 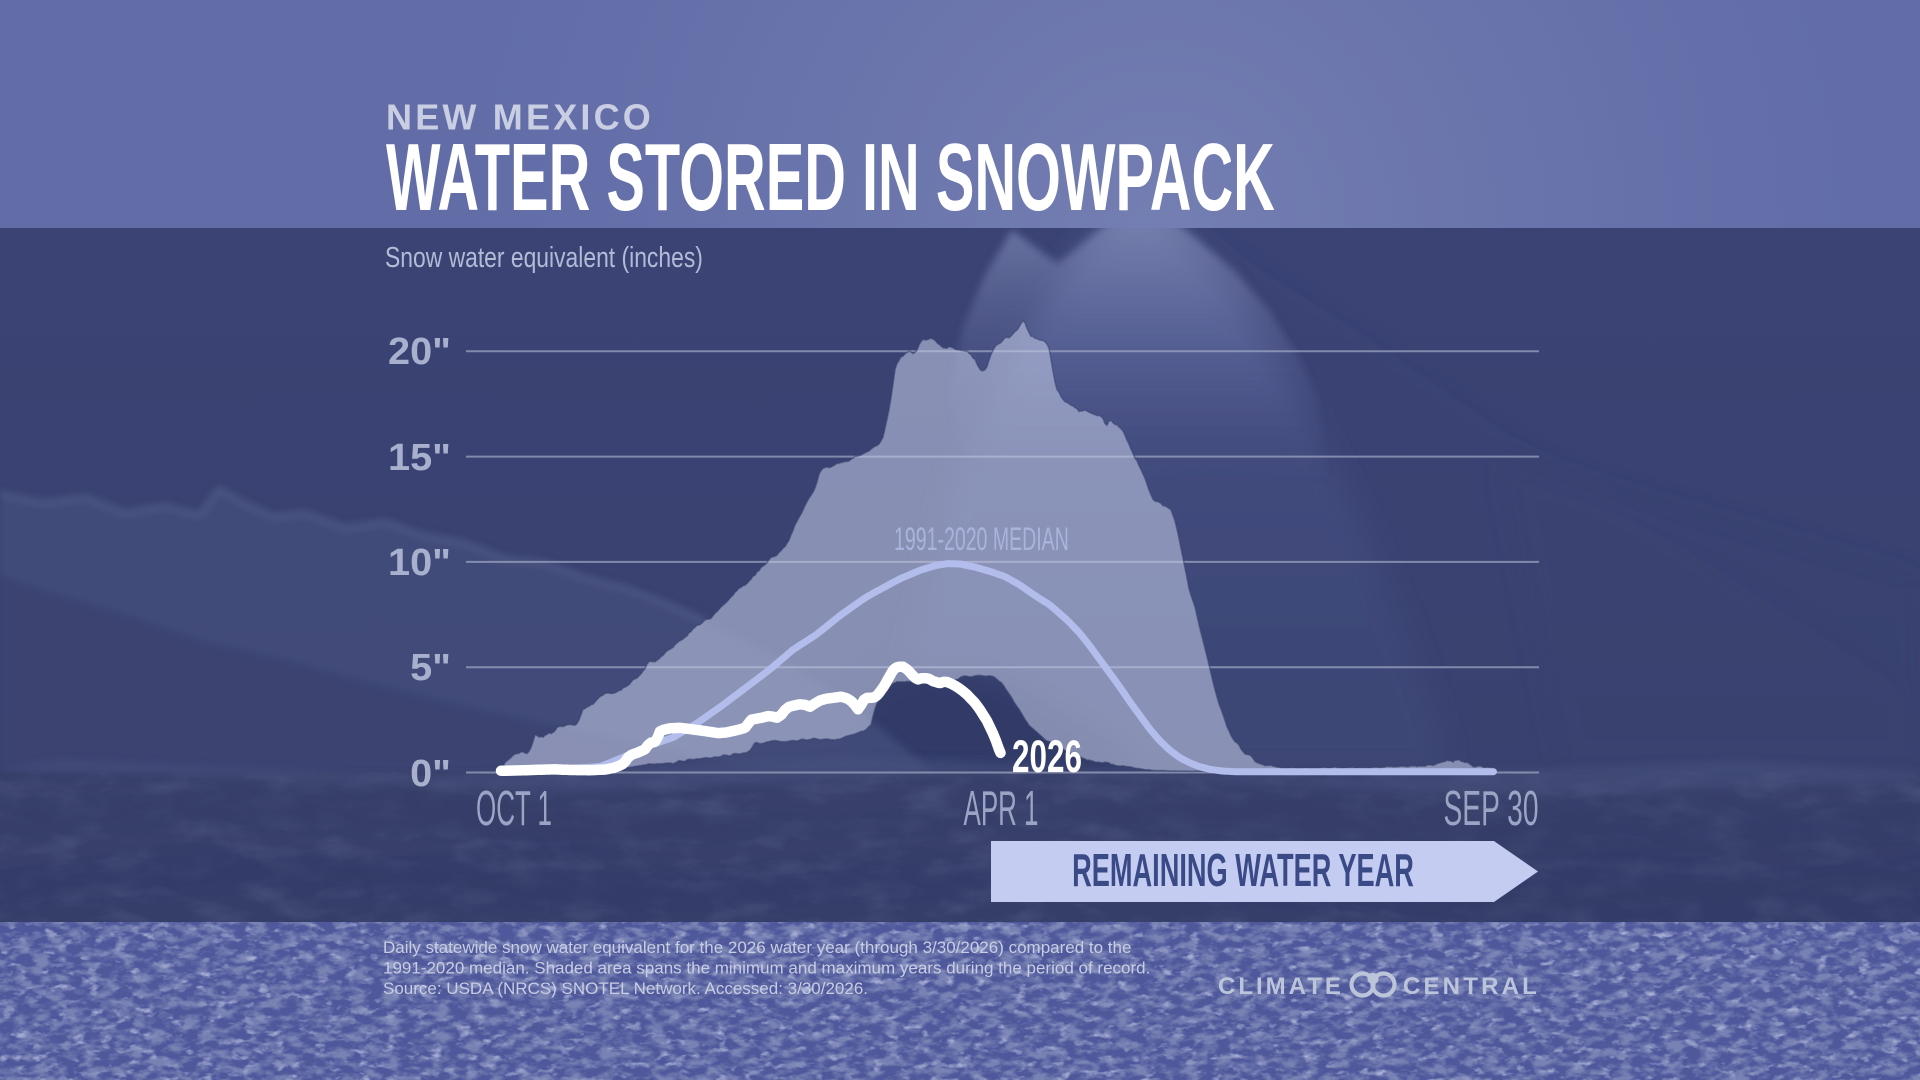 What do you see at coordinates (430, 774) in the screenshot?
I see `svg-text: 0"` at bounding box center [430, 774].